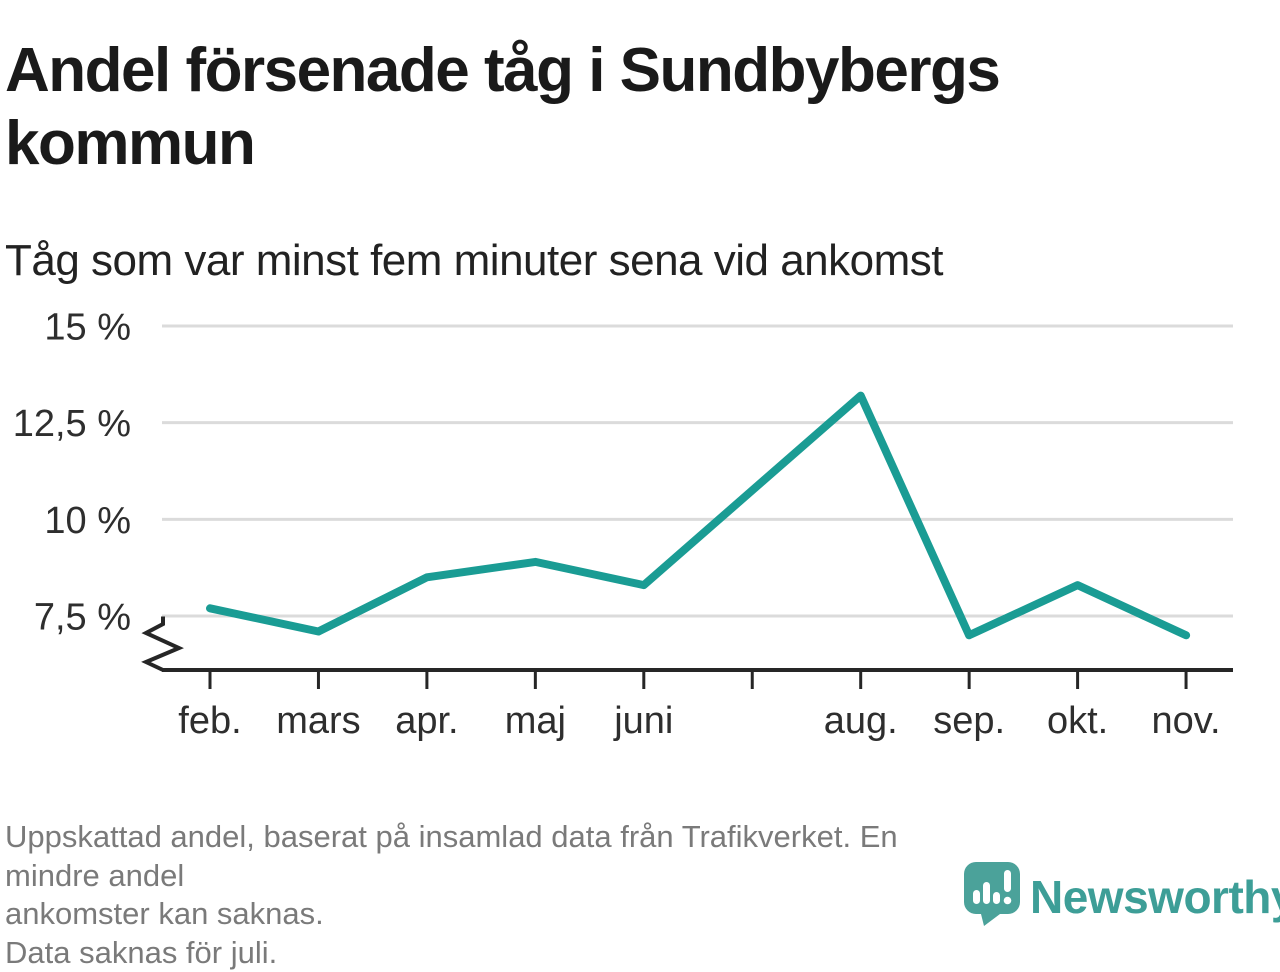 The width and height of the screenshot is (1280, 972). What do you see at coordinates (318, 721) in the screenshot?
I see `x-axis-tick-label: mars` at bounding box center [318, 721].